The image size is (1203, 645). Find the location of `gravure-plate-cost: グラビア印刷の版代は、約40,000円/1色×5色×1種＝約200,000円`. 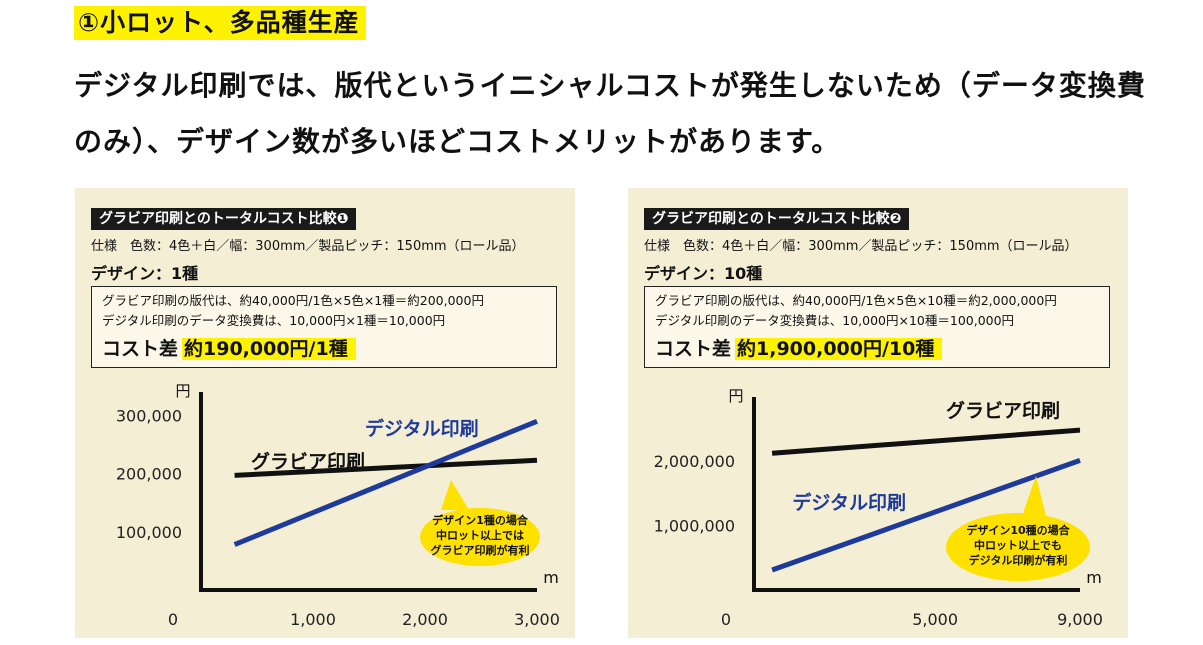

gravure-plate-cost: グラビア印刷の版代は、約40,000円/1色×5色×1種＝約200,000円 is located at coordinates (293, 300).